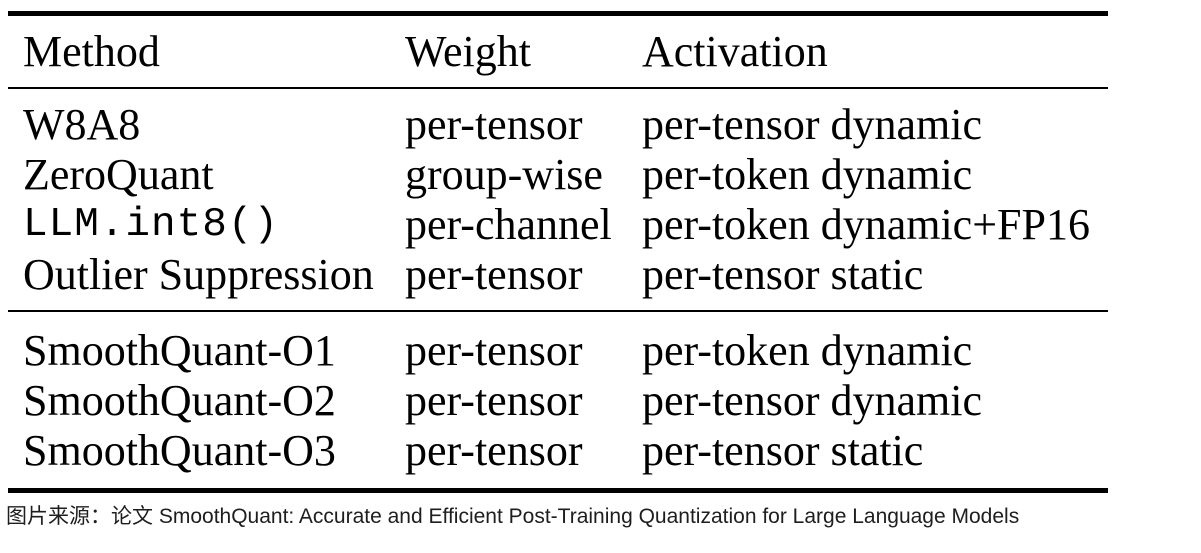 Image resolution: width=1201 pixels, height=553 pixels. Describe the element at coordinates (558, 88) in the screenshot. I see `table-header-rule` at that location.